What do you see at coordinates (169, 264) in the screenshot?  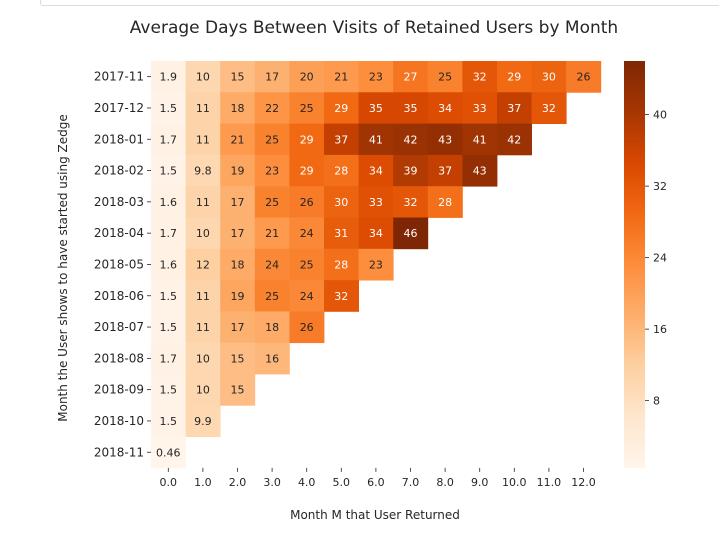 I see `cell-value-label: 1.6` at bounding box center [169, 264].